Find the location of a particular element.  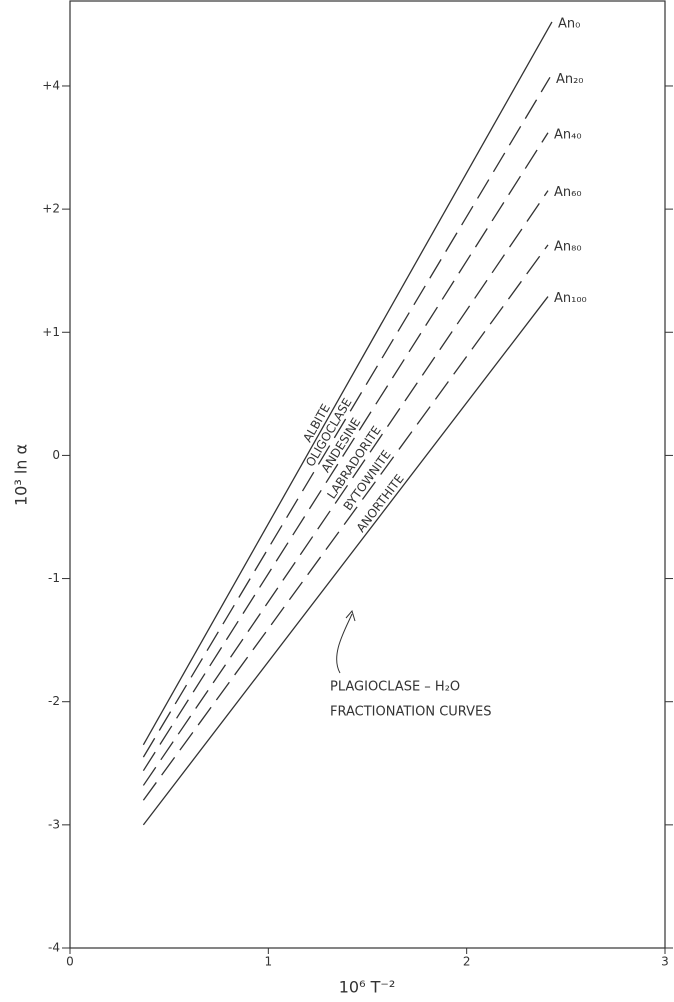

x-tick-label: 2 is located at coordinates (467, 962).